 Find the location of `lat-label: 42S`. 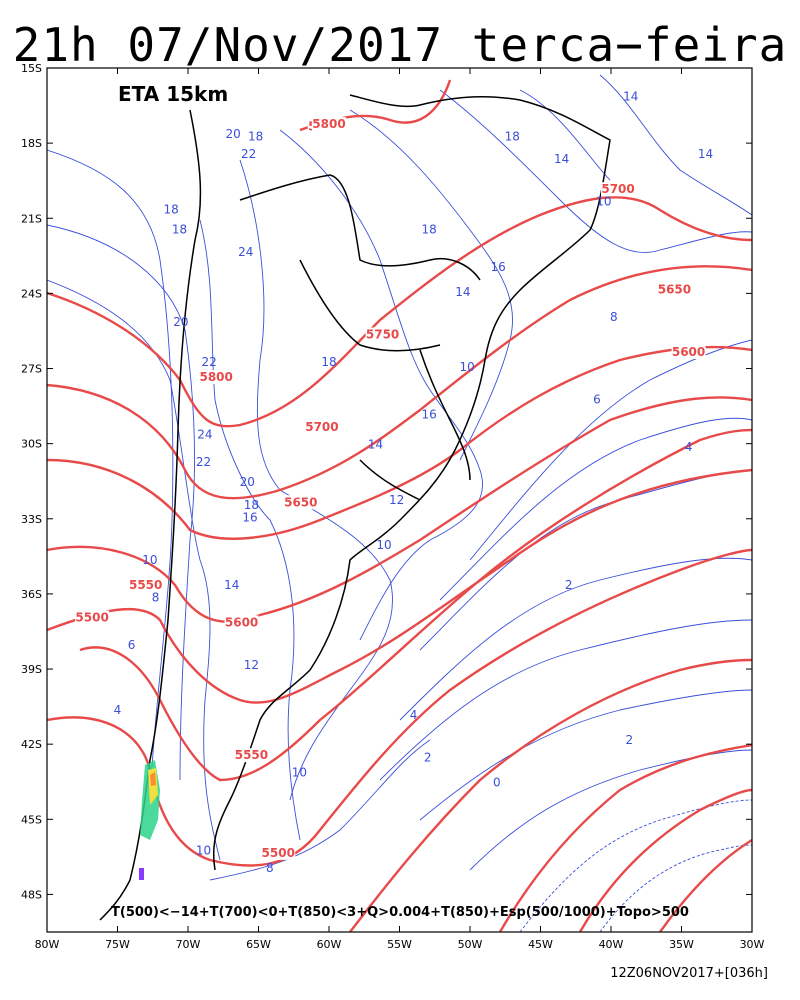

lat-label: 42S is located at coordinates (31, 744).